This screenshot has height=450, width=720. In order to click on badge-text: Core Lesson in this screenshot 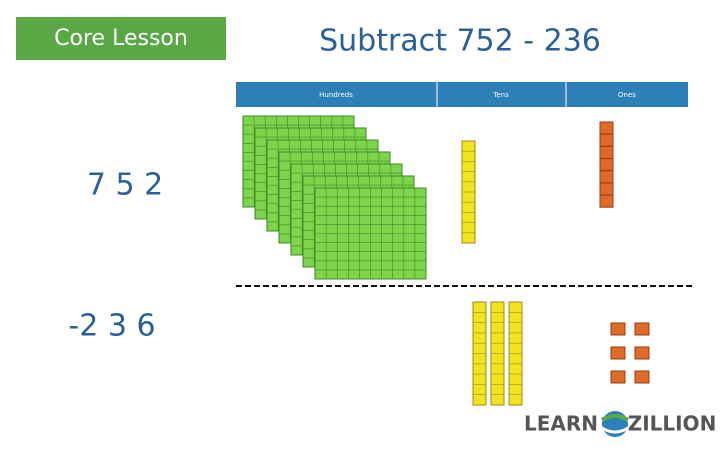, I will do `click(121, 38)`.